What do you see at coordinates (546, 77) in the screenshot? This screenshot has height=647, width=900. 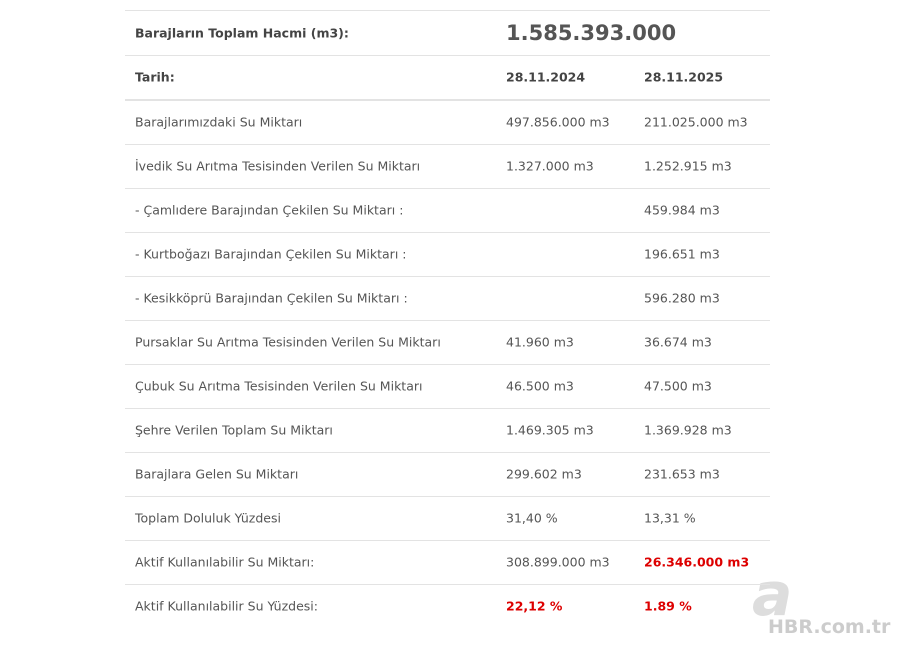 I see `column-date: 28.11.2024` at bounding box center [546, 77].